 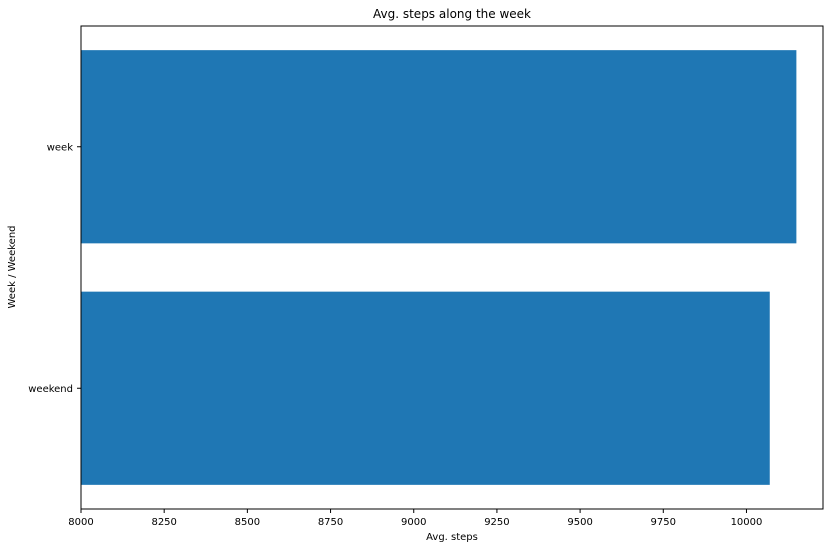 What do you see at coordinates (12, 266) in the screenshot?
I see `y-axis-label: Week / Weekend` at bounding box center [12, 266].